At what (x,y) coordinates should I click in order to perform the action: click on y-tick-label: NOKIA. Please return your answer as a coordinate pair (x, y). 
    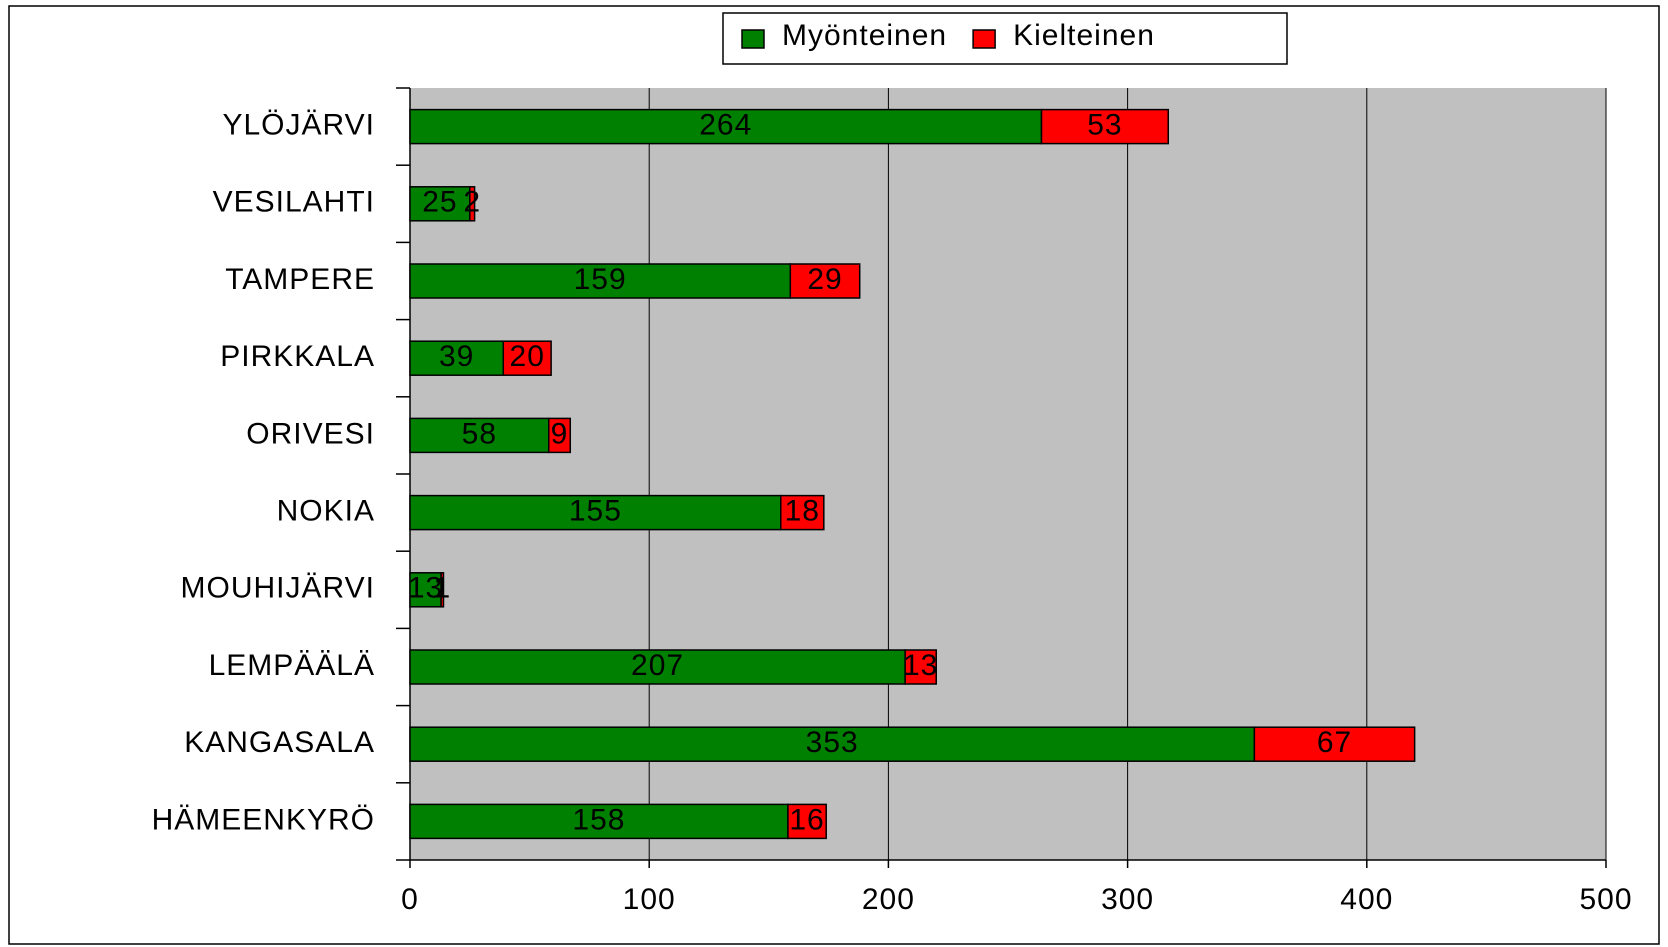
    Looking at the image, I should click on (326, 511).